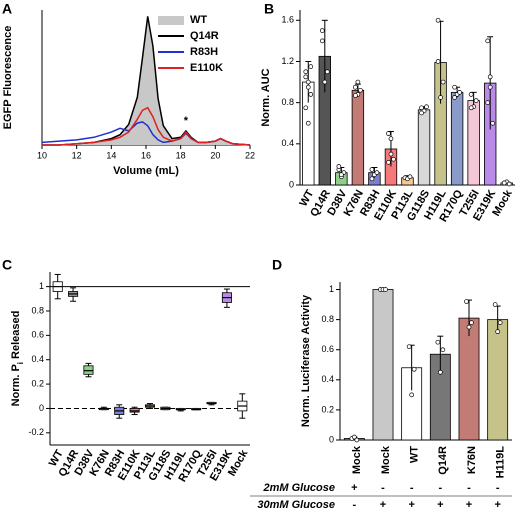  I want to click on y-tick-label: 0.8, so click(287, 102).